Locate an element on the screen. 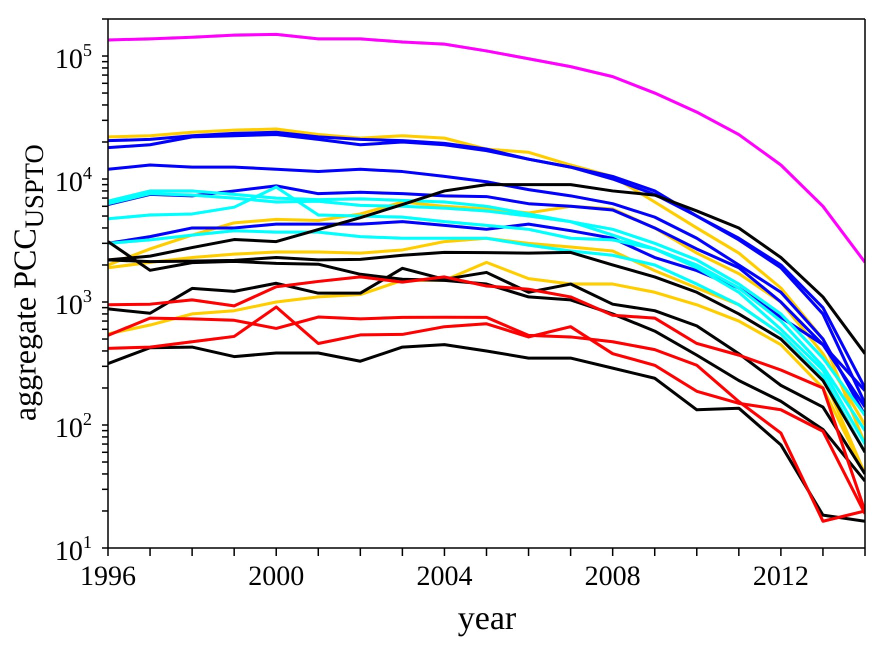 The image size is (886, 650). y-tick-label: 10$^{5}$ is located at coordinates (73, 58).